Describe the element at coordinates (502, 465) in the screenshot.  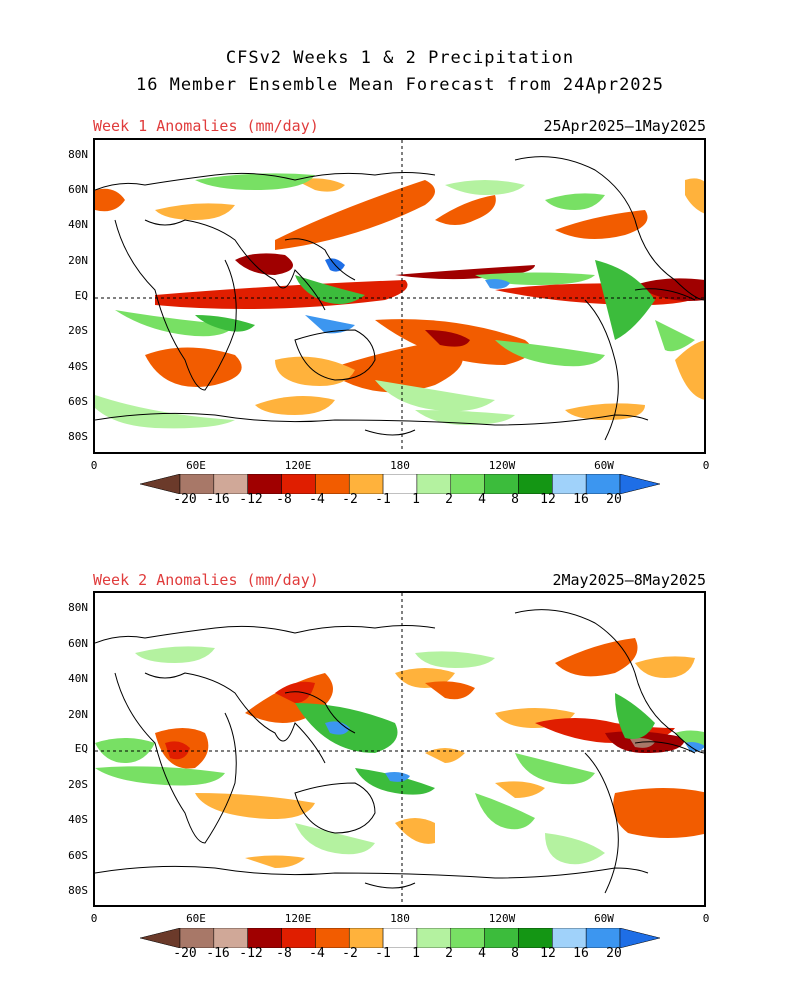
I see `week1-lon-120w: 120W` at that location.